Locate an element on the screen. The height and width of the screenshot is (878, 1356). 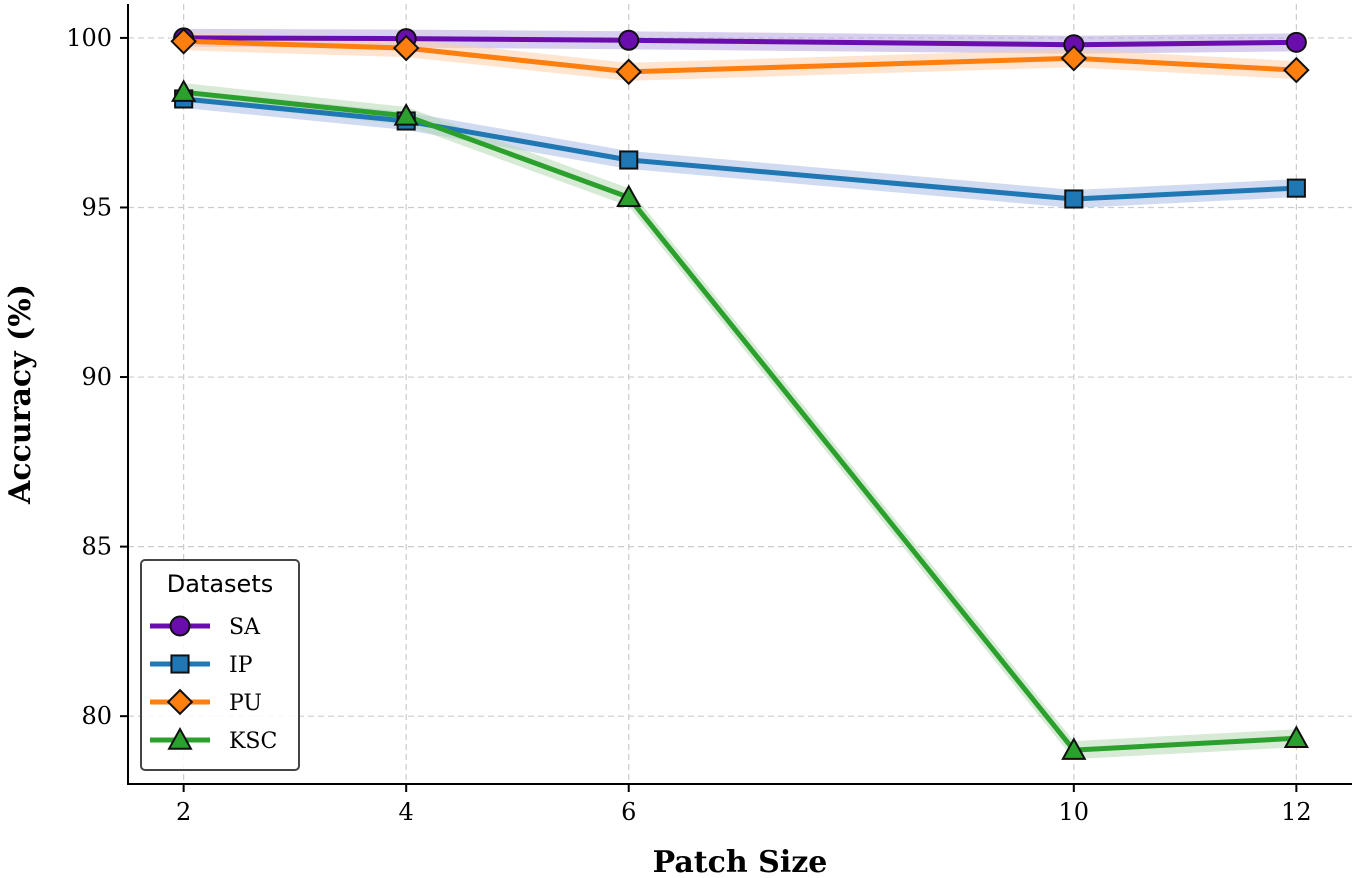
legend-label-sa: SA is located at coordinates (245, 627).